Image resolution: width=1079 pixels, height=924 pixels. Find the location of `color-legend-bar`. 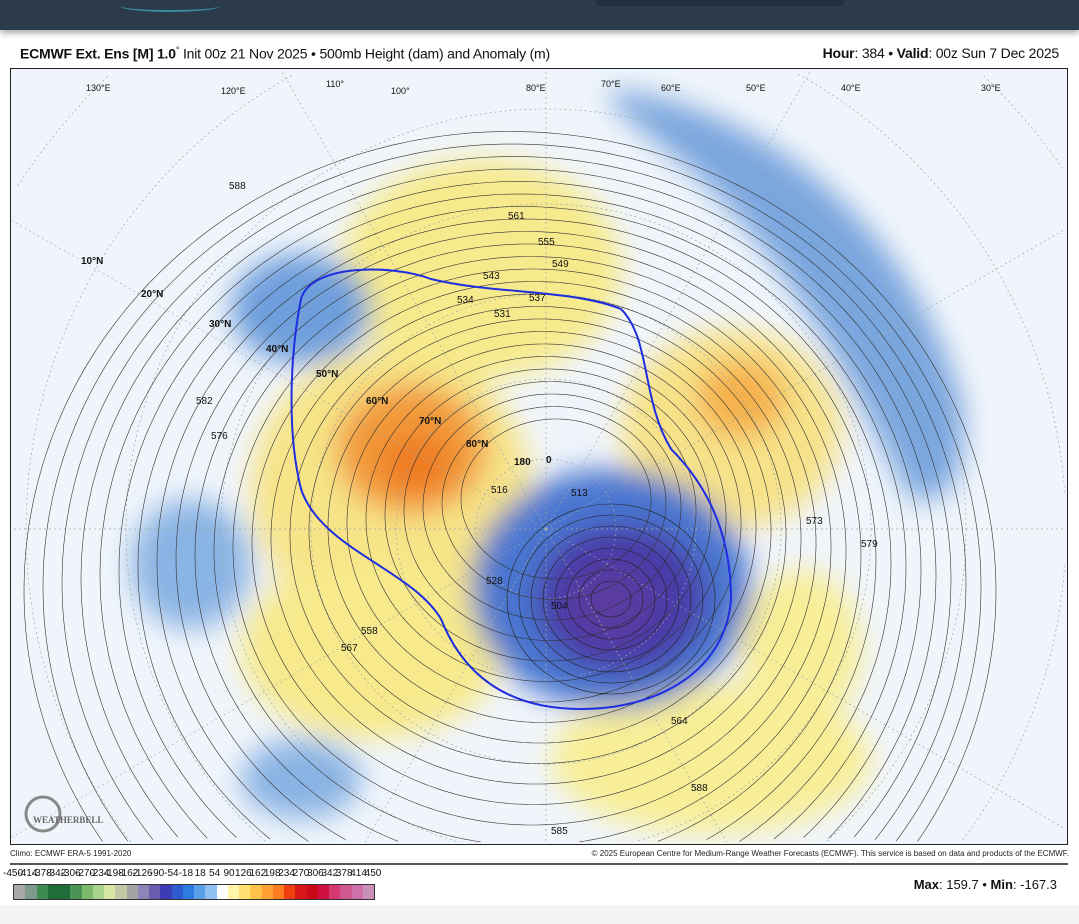

color-legend-bar is located at coordinates (194, 892).